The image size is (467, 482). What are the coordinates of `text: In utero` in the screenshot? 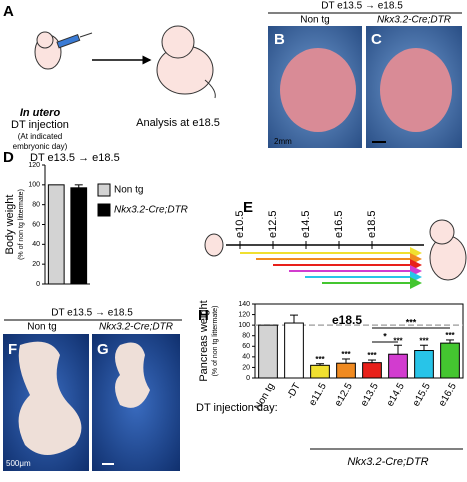 It's located at (40, 113).